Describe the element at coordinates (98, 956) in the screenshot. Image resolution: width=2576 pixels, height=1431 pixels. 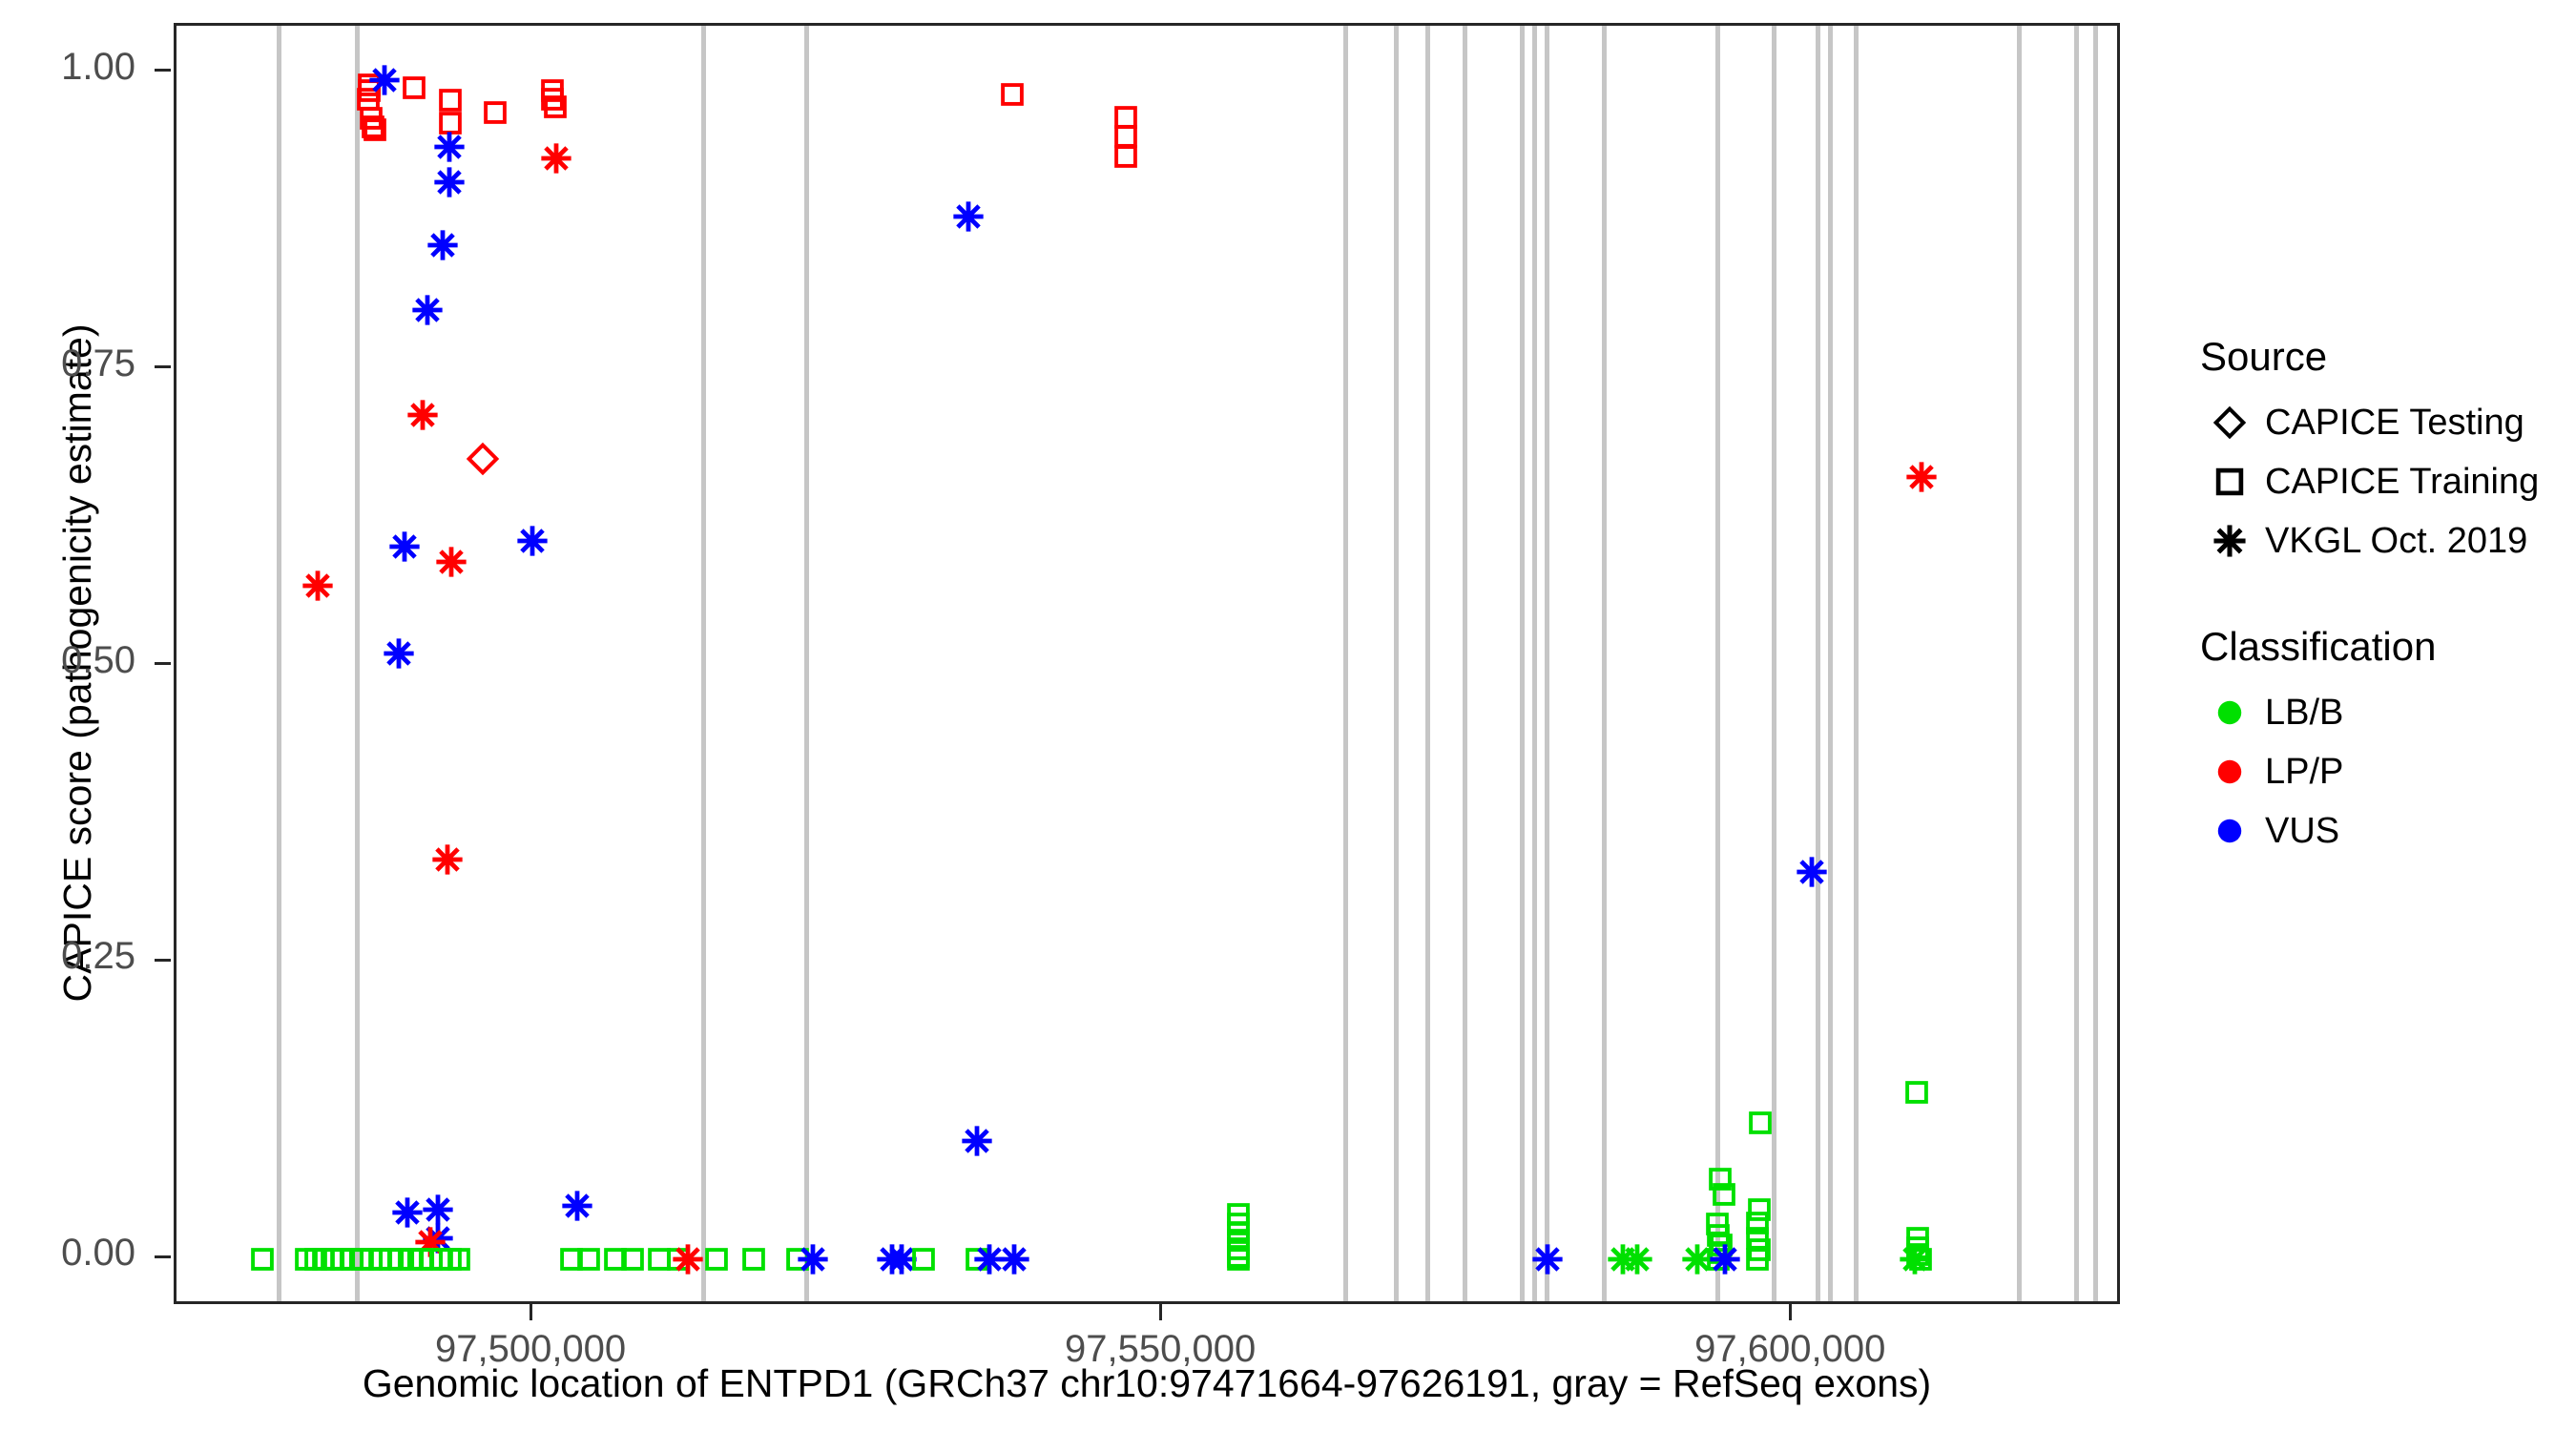
I see `y-tick-label: 0.25` at that location.